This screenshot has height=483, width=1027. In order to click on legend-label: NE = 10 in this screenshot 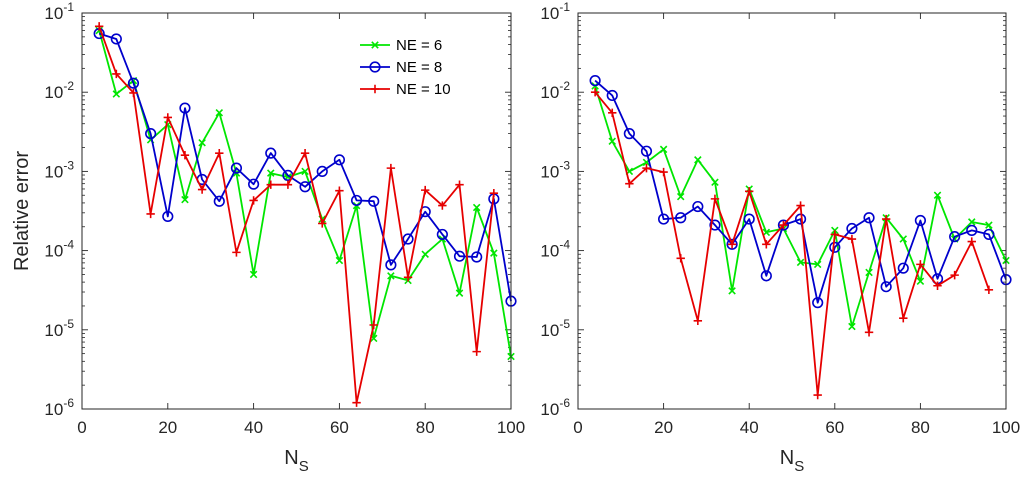, I will do `click(423, 89)`.